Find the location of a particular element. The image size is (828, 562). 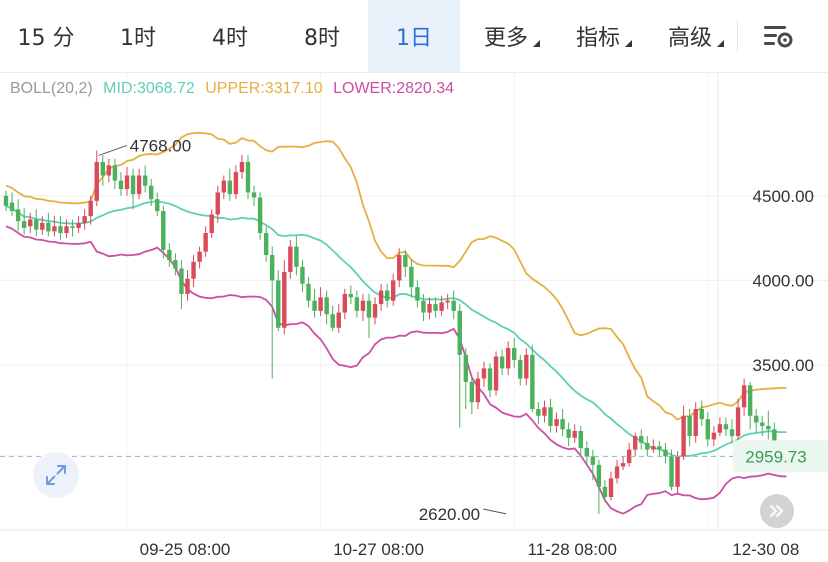

x-tick-label: 09-25 08:00 is located at coordinates (185, 549).